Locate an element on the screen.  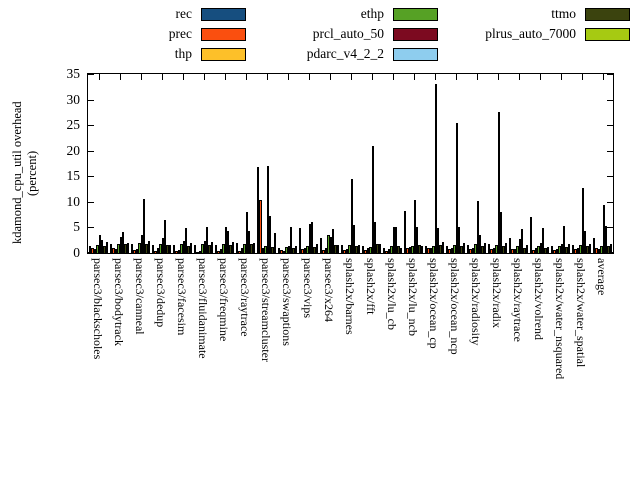
bar-ethp-splash2x/radiosity is located at coordinates (475, 248).